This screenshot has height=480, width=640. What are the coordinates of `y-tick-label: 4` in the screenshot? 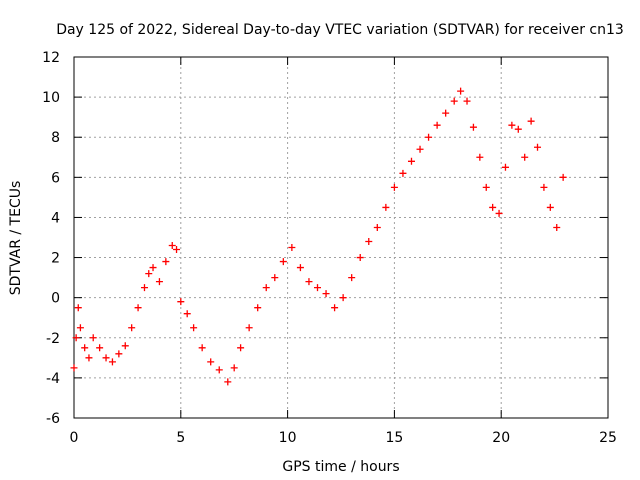 It's located at (55, 218).